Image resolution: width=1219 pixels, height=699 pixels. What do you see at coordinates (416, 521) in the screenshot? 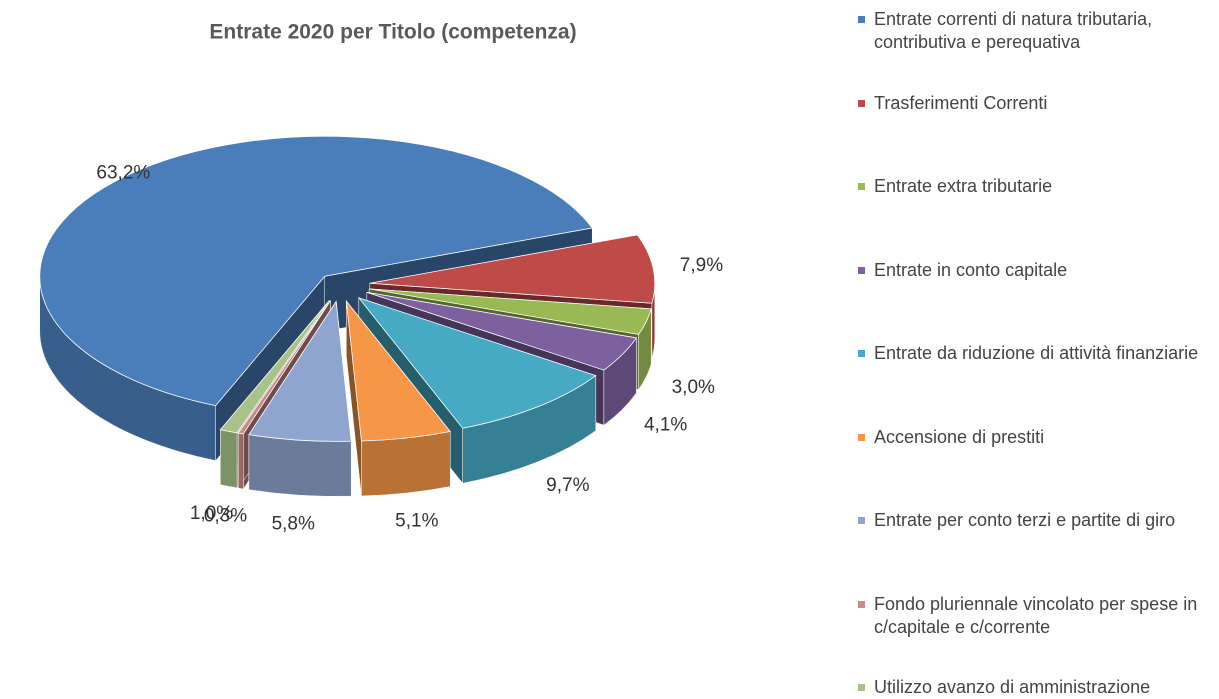
I see `data-label: 5,1%` at bounding box center [416, 521].